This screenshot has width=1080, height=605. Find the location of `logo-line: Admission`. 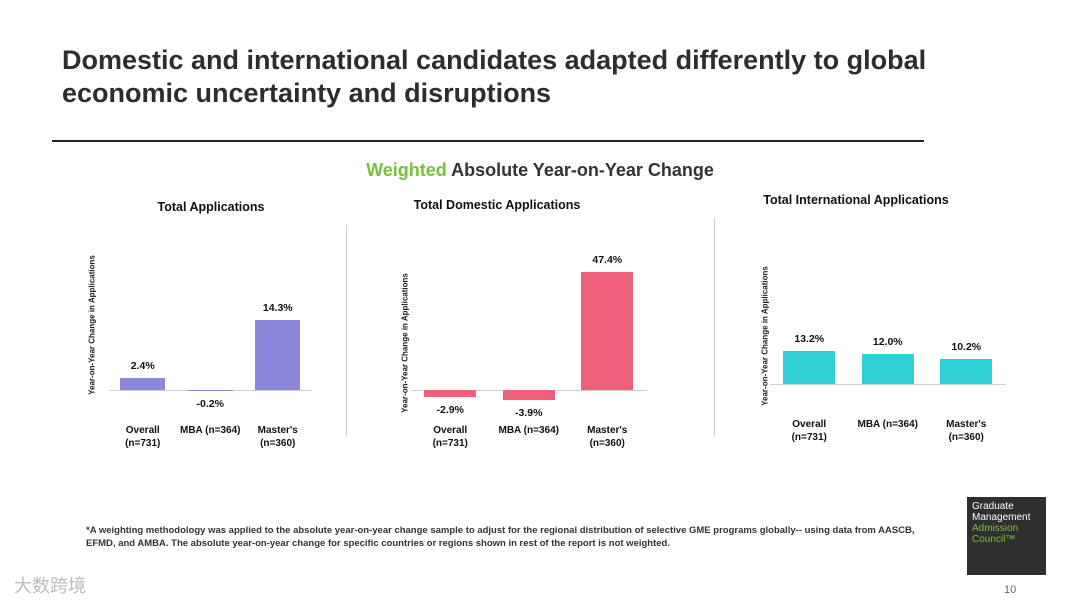

logo-line: Admission is located at coordinates (995, 528).